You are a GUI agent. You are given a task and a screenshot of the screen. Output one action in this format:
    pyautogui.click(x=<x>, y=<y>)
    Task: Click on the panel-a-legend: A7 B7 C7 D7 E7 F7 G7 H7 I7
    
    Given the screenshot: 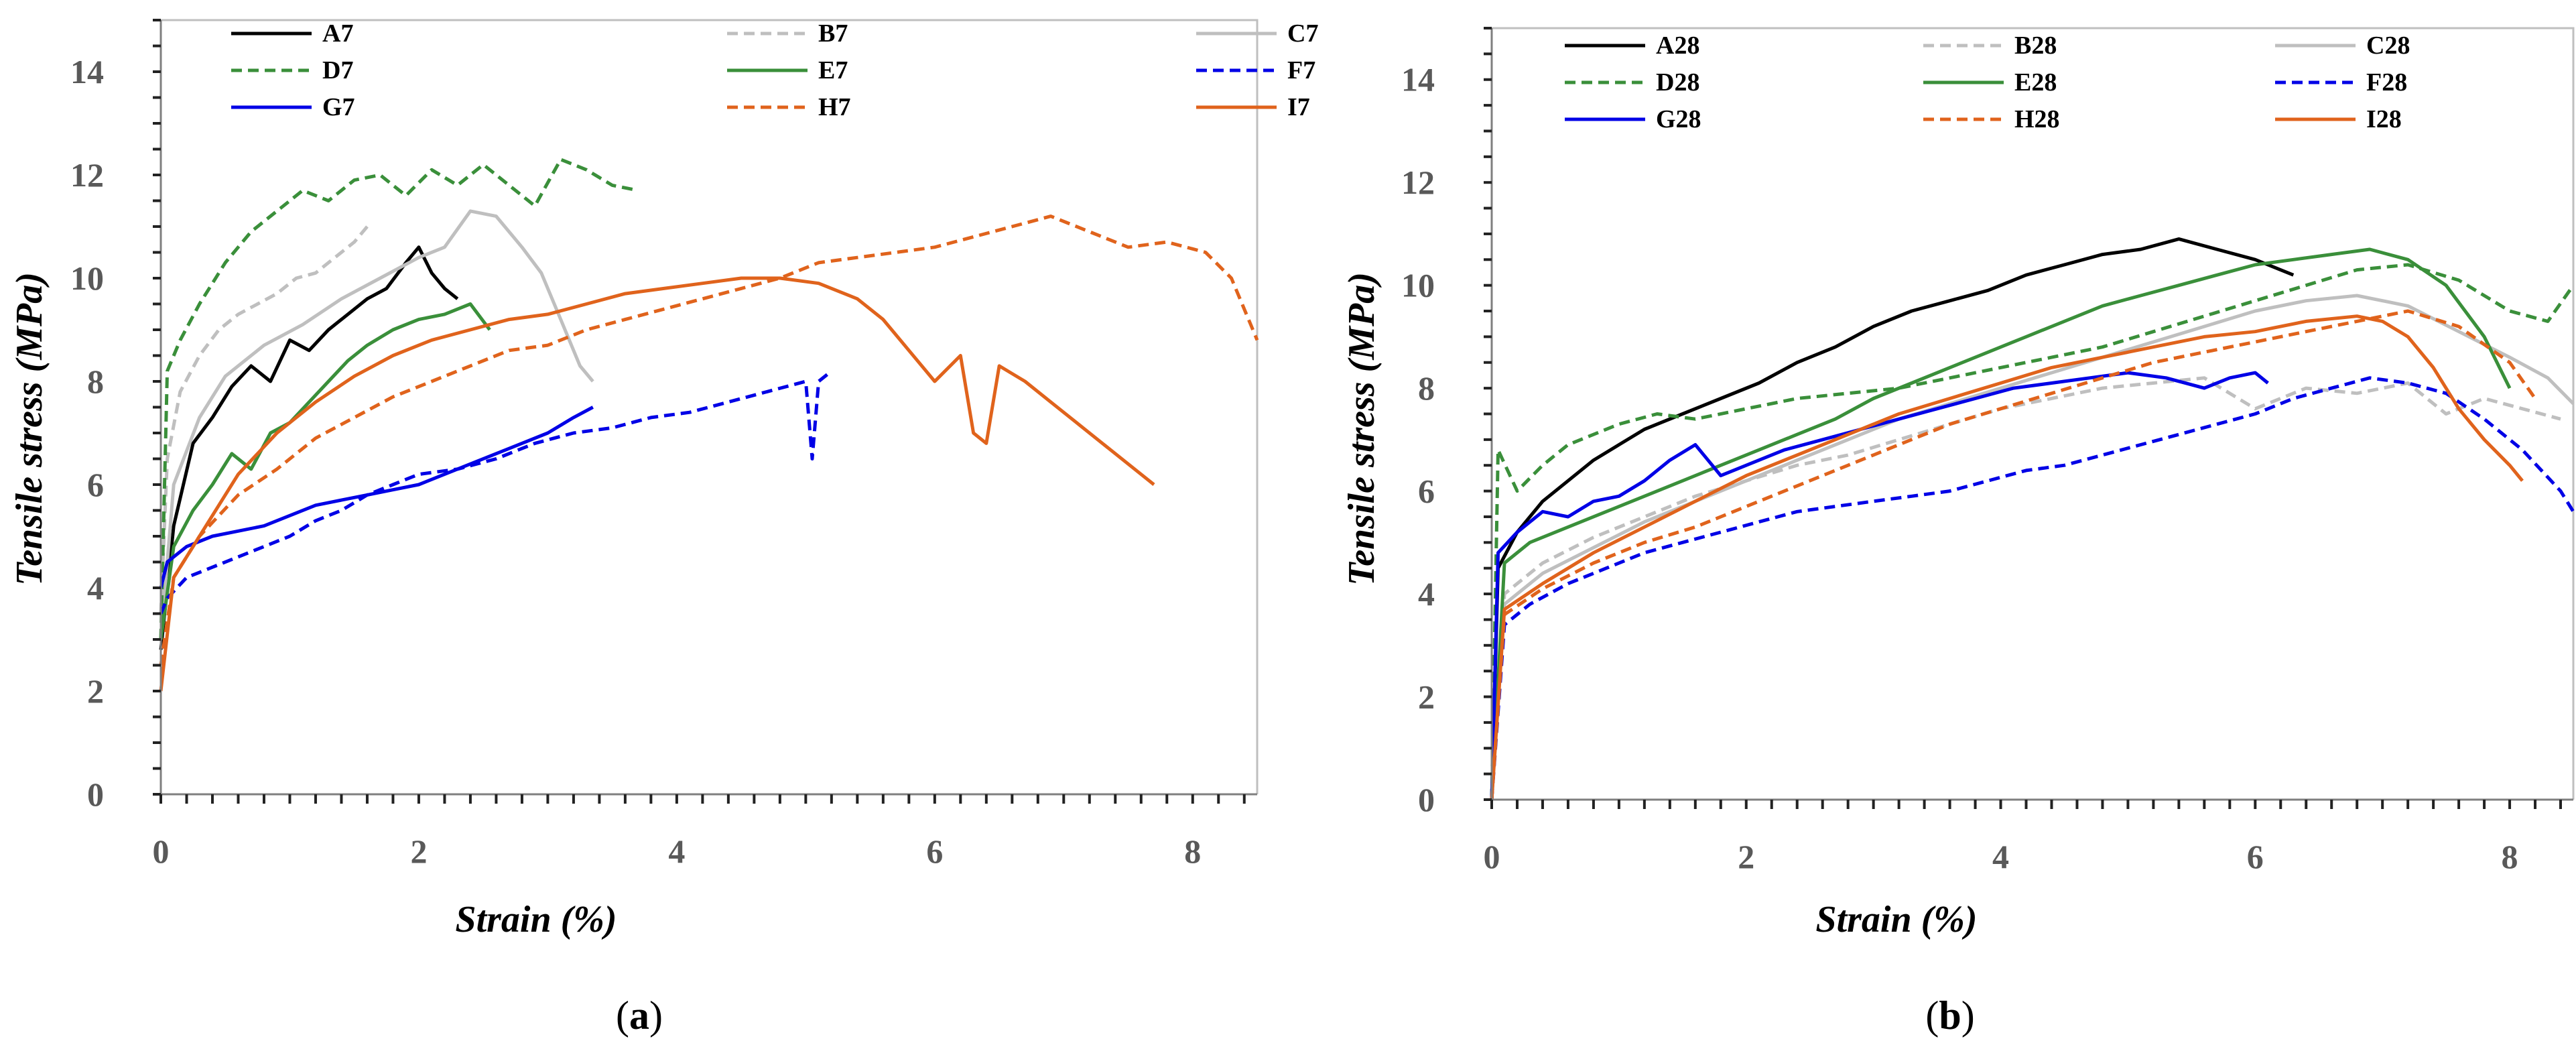 What is the action you would take?
    pyautogui.click(x=774, y=70)
    